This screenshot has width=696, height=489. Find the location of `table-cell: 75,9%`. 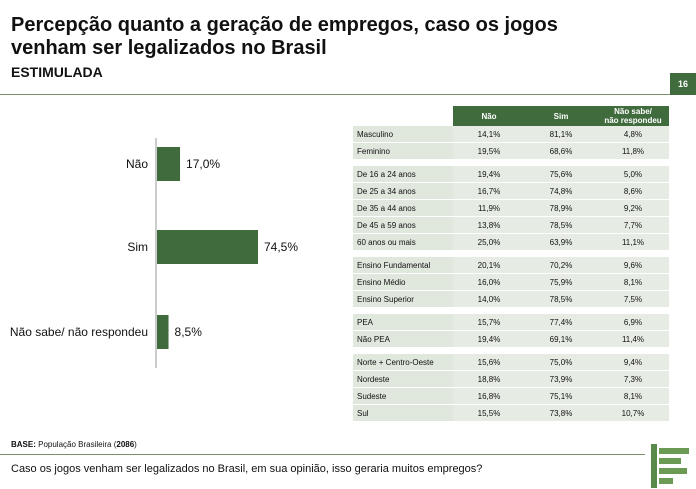

table-cell: 75,9% is located at coordinates (561, 282).